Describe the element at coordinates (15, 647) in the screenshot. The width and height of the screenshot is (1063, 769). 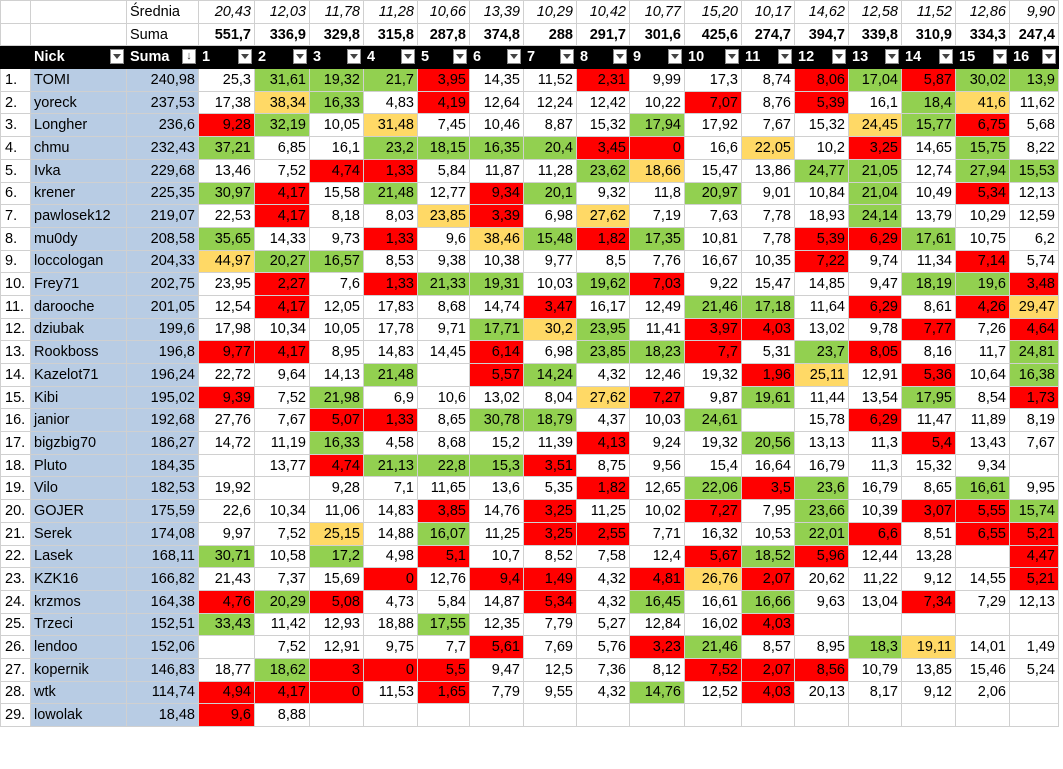
I see `rank-cell: 26.` at that location.